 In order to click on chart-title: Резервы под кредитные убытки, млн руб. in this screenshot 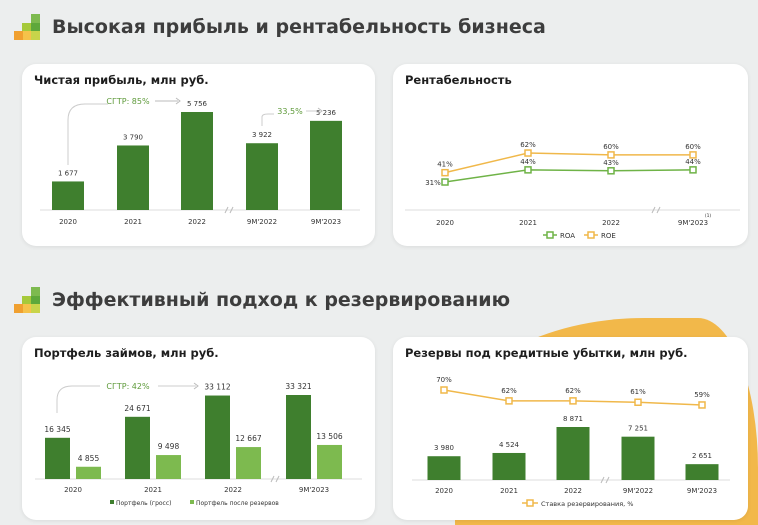, I will do `click(546, 353)`.